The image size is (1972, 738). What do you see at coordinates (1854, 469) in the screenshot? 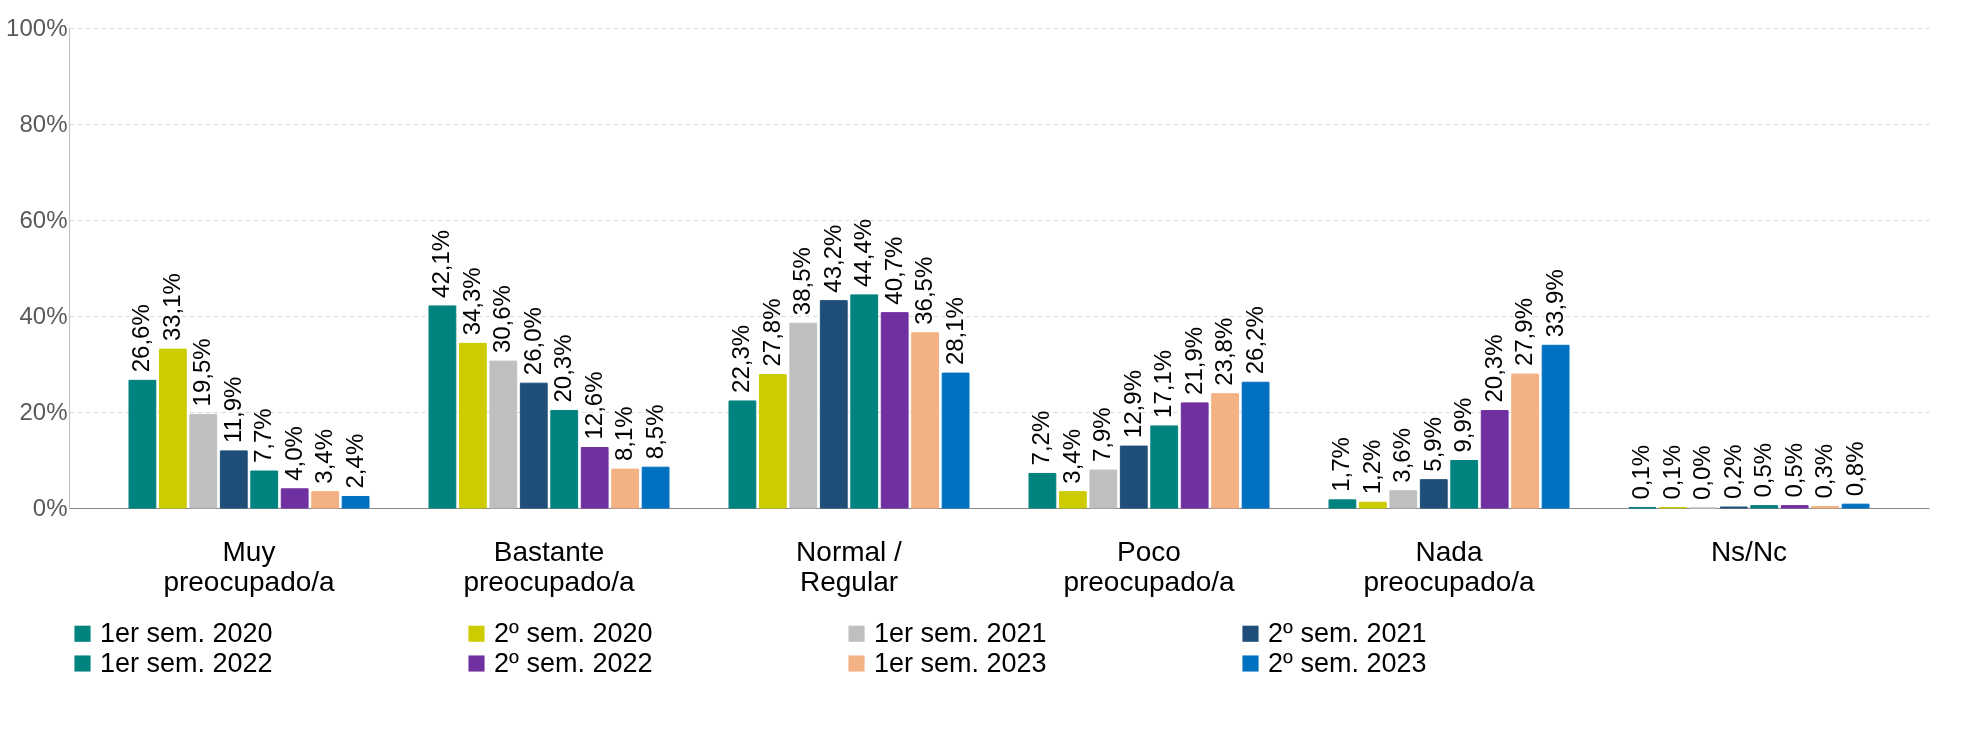
I see `data-label: 0,8%` at bounding box center [1854, 469].